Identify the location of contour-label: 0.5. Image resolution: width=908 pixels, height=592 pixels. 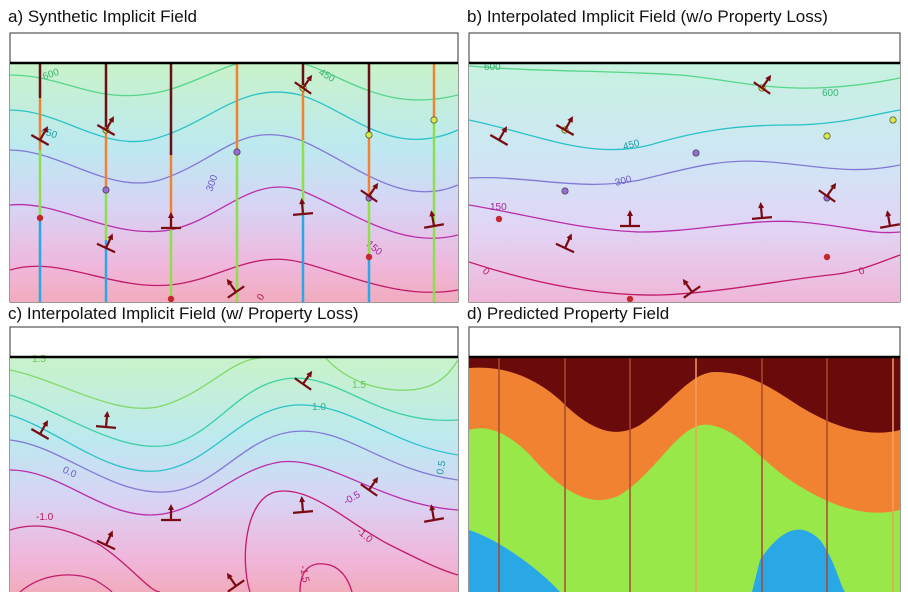
(441, 467).